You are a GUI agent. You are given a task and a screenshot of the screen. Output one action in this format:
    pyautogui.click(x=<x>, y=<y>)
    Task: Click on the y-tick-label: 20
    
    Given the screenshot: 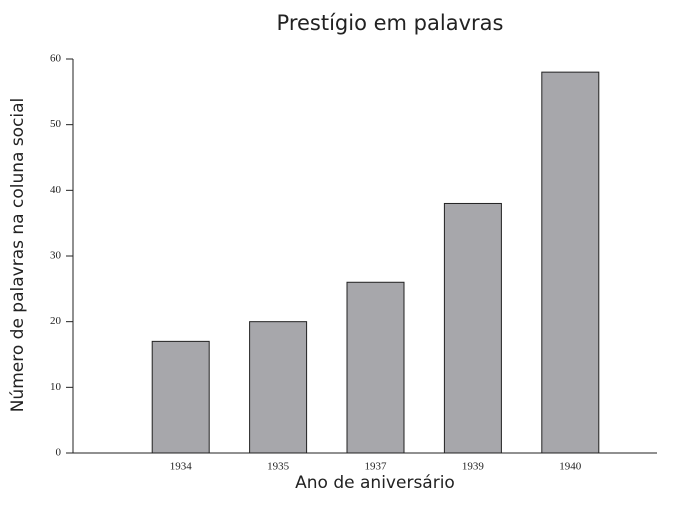 What is the action you would take?
    pyautogui.click(x=56, y=321)
    